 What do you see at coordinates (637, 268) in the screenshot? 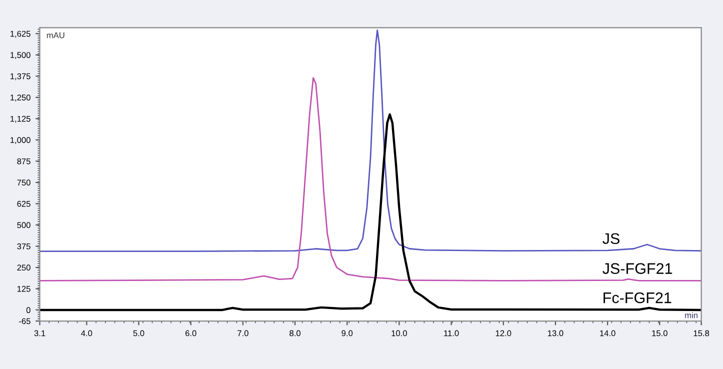
I see `series-label: JS-FGF21` at bounding box center [637, 268].